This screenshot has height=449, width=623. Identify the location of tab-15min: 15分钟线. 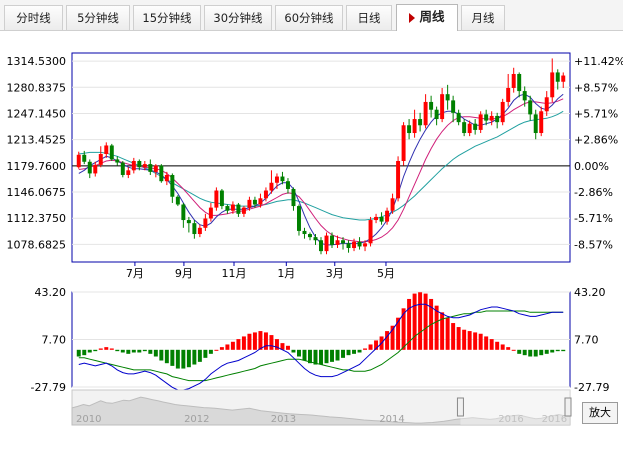
(167, 17).